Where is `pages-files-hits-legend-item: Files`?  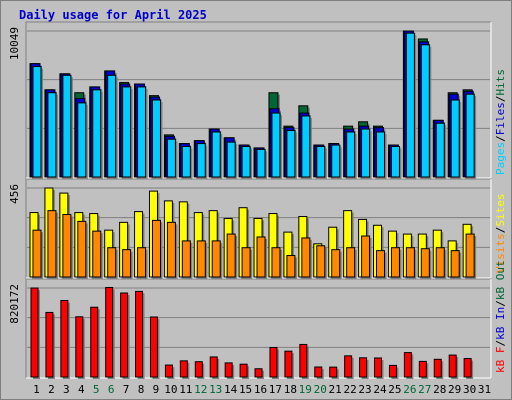 pages-files-hits-legend-item: Files is located at coordinates (500, 118).